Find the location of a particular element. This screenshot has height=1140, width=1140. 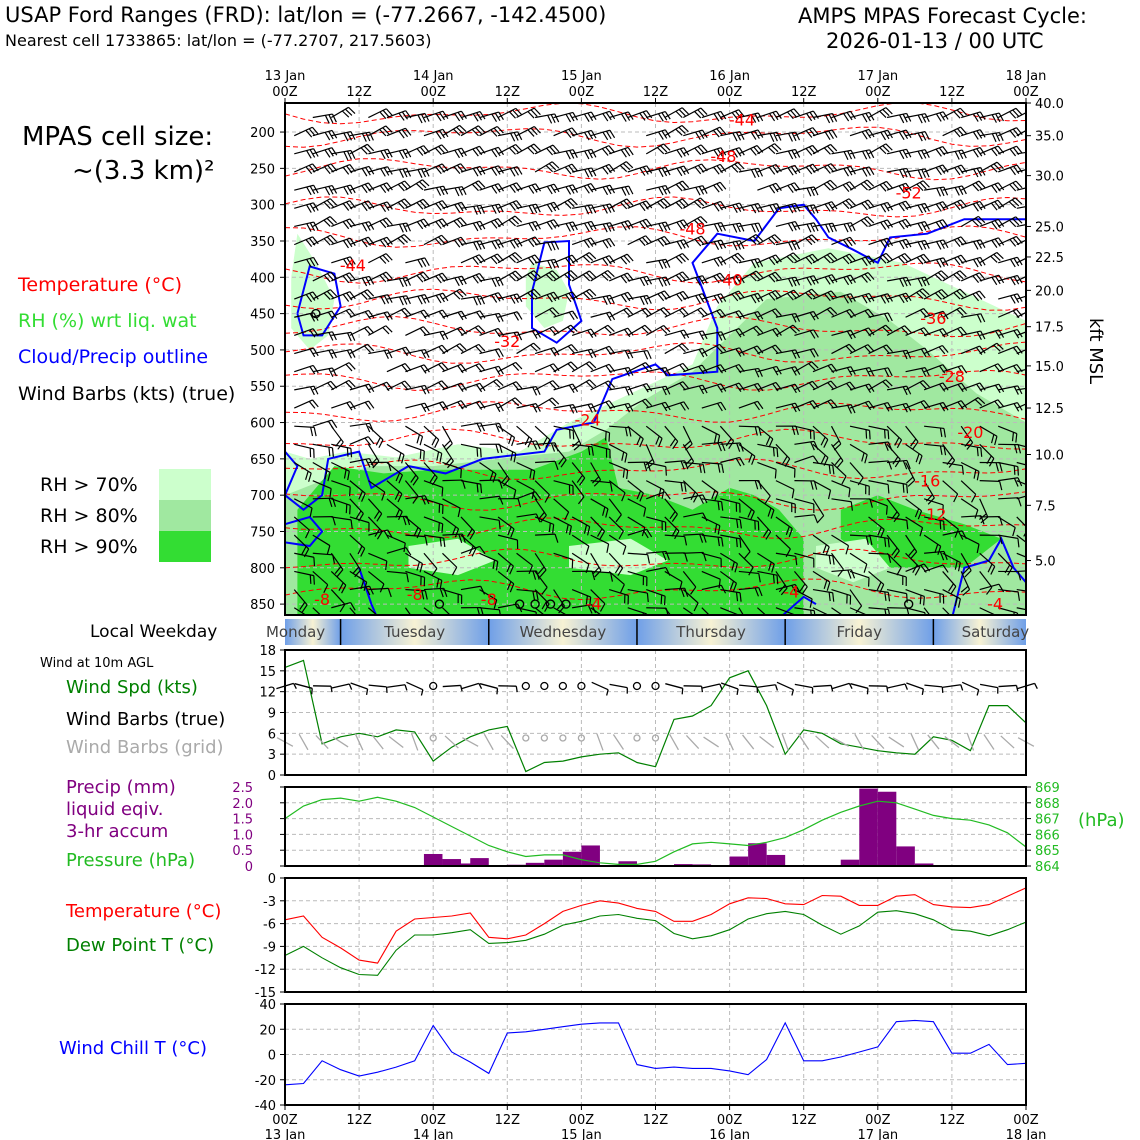

weekday-band is located at coordinates (859, 632).